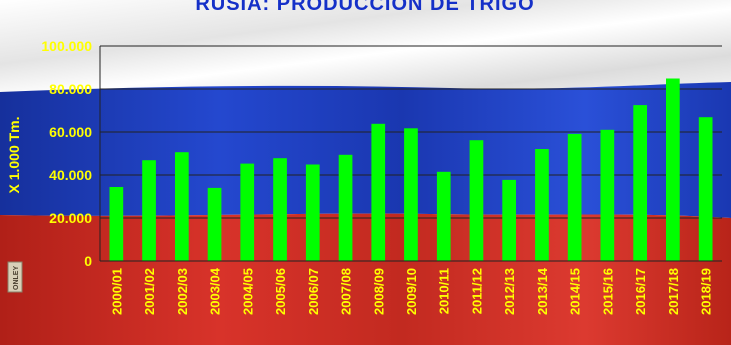 Image resolution: width=731 pixels, height=345 pixels. Describe the element at coordinates (346, 291) in the screenshot. I see `x-tick-label: 2007/08` at that location.